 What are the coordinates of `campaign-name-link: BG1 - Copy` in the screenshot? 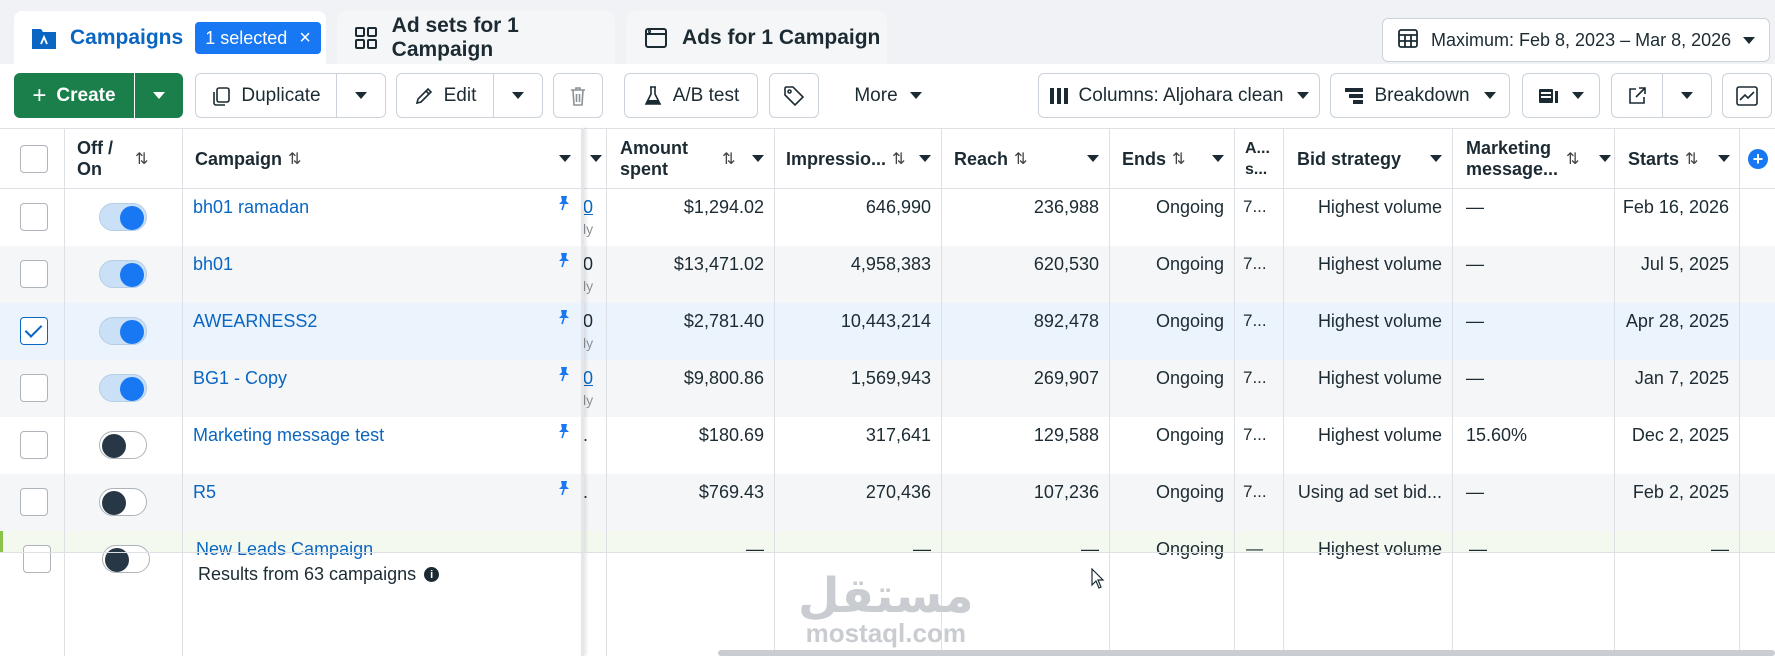 It's located at (240, 378).